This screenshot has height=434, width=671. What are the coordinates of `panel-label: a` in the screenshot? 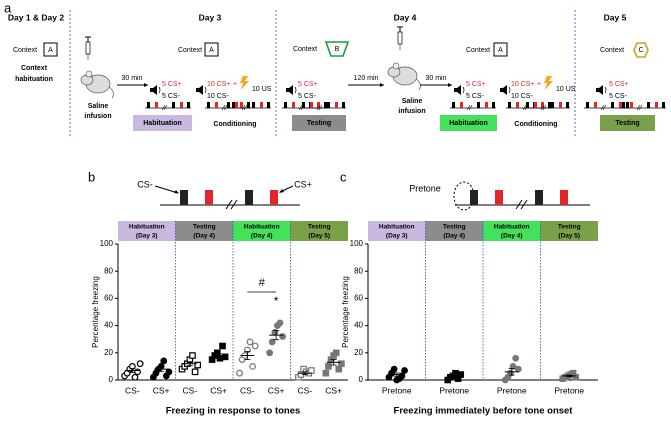 It's located at (8, 7).